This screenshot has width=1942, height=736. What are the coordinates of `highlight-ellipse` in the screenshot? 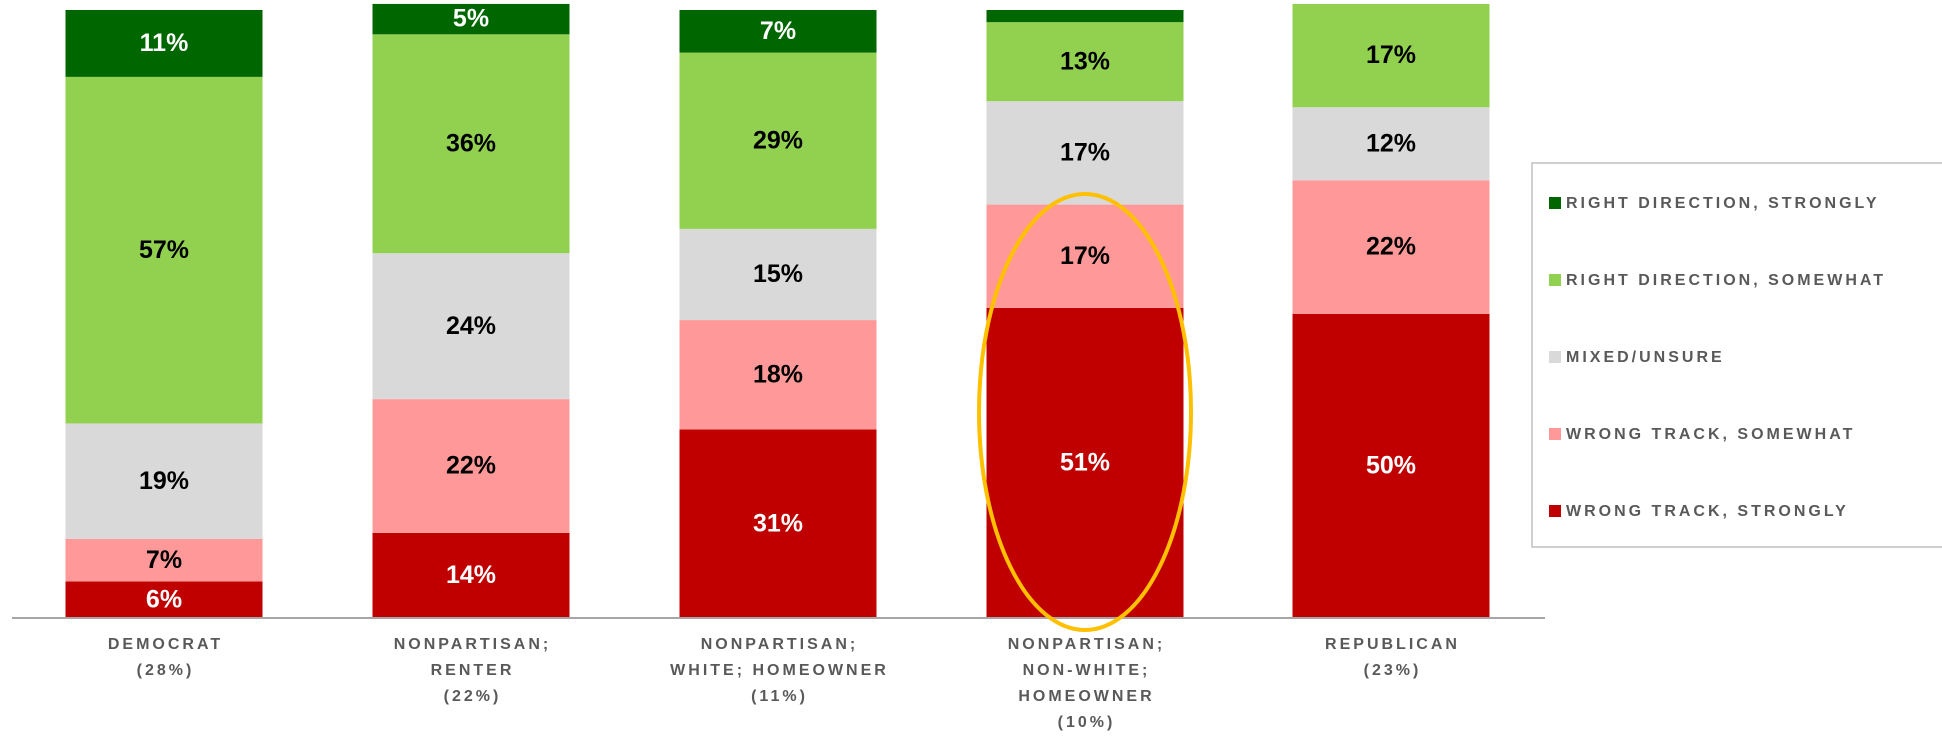 It's located at (1085, 412).